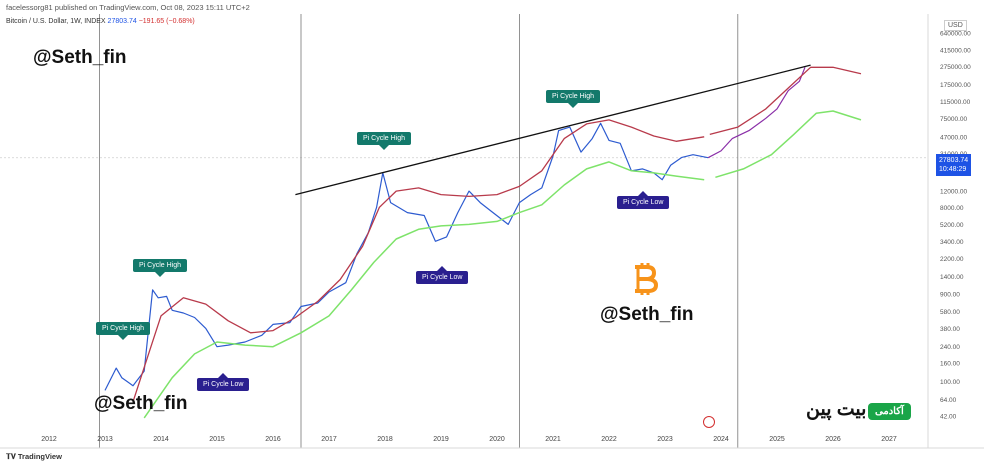  I want to click on annotation-pi-high-2013b: Pi Cycle High, so click(160, 268).